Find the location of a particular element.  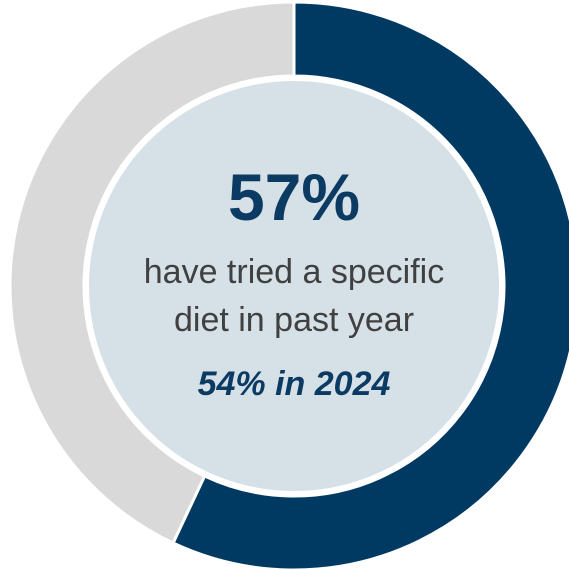

description-line-1: have tried a specific is located at coordinates (294, 272).